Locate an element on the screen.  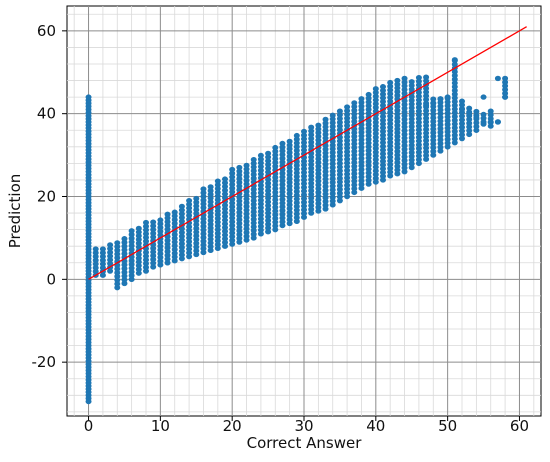
x-tick-label: 0 is located at coordinates (89, 426).